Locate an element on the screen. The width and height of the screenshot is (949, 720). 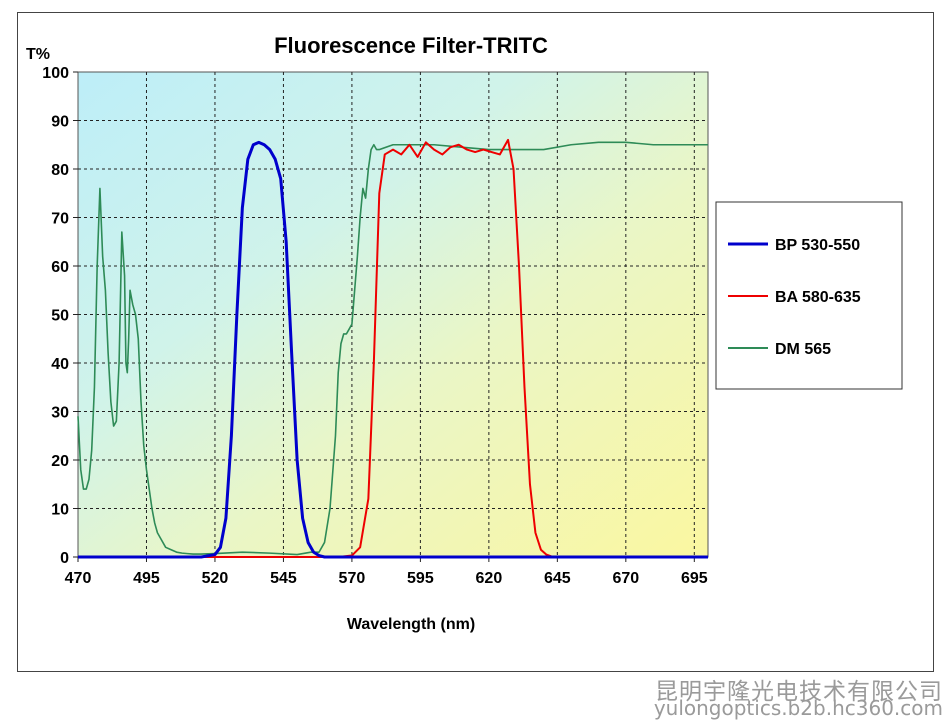
x-tick-label: 595 is located at coordinates (420, 578).